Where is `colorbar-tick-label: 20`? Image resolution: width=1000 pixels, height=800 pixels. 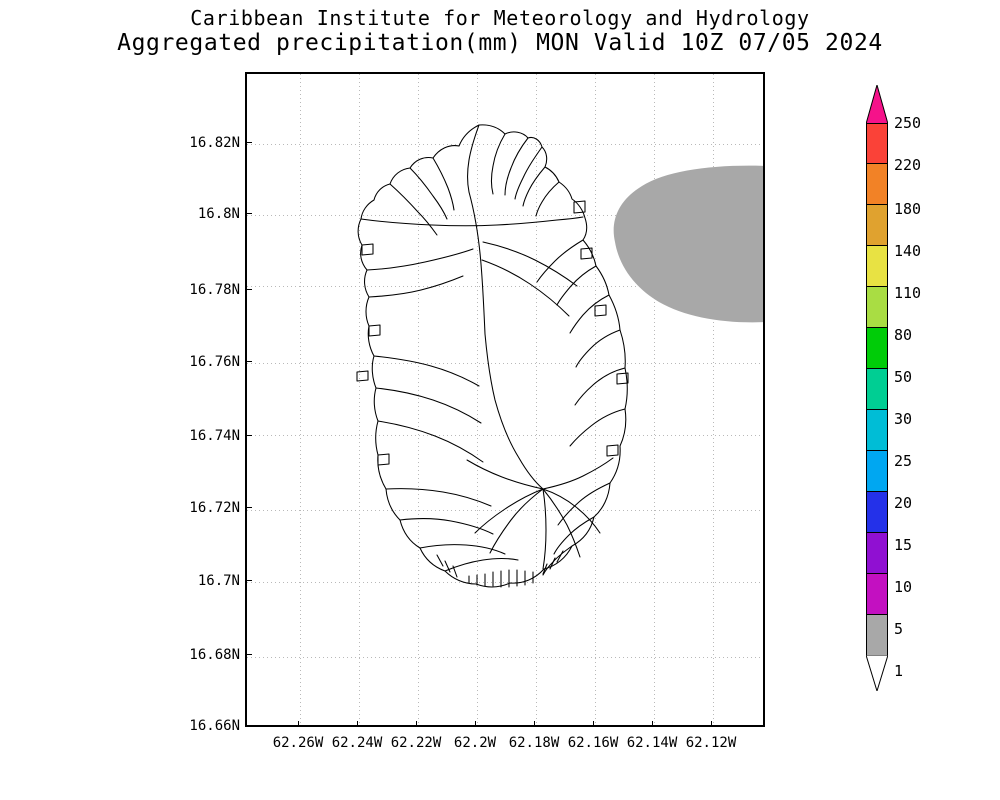 colorbar-tick-label: 20 is located at coordinates (903, 503).